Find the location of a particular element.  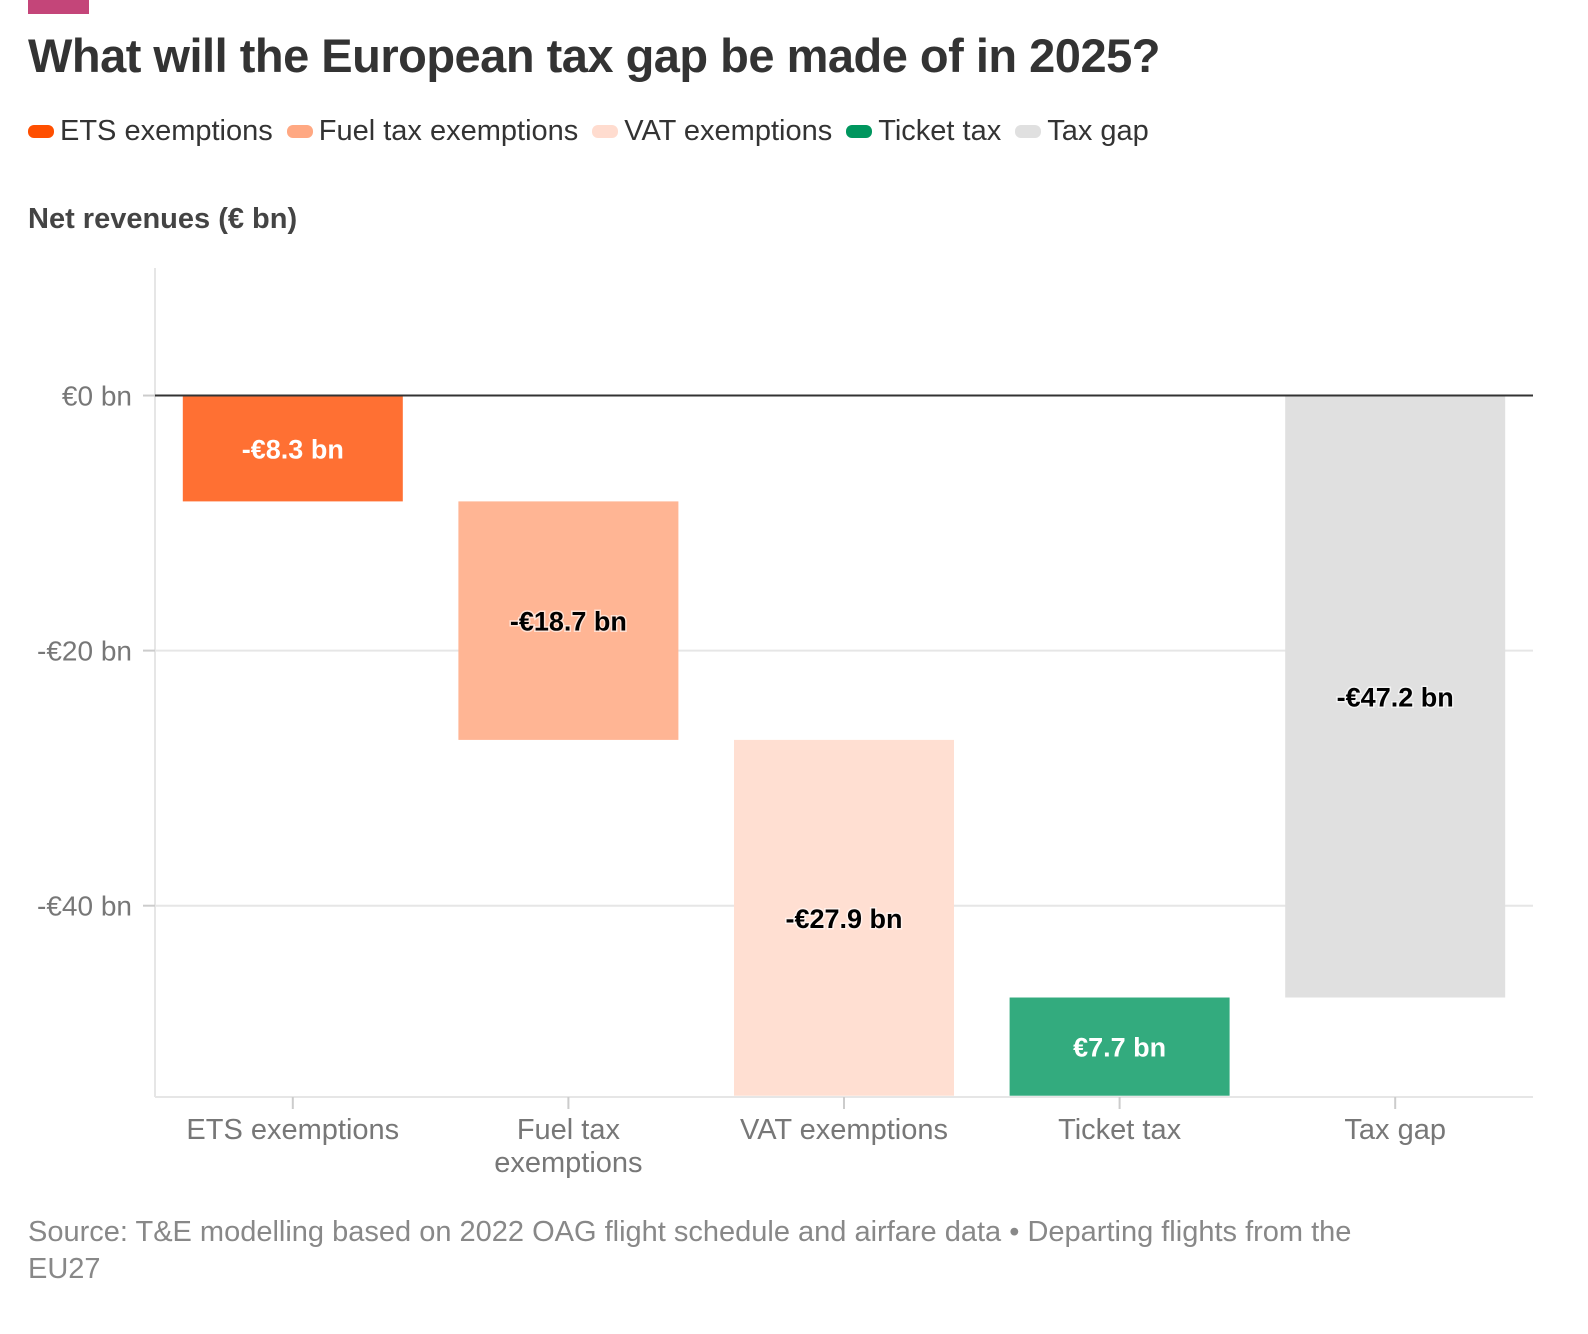

legend-item: Fuel tax exemptions is located at coordinates (432, 131).